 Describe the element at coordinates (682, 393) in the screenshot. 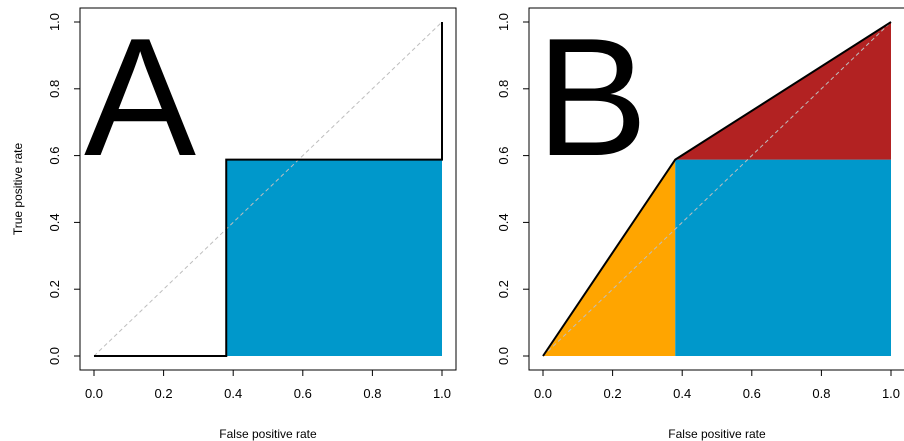

I see `x-tick-label-b-2: 0.4` at that location.